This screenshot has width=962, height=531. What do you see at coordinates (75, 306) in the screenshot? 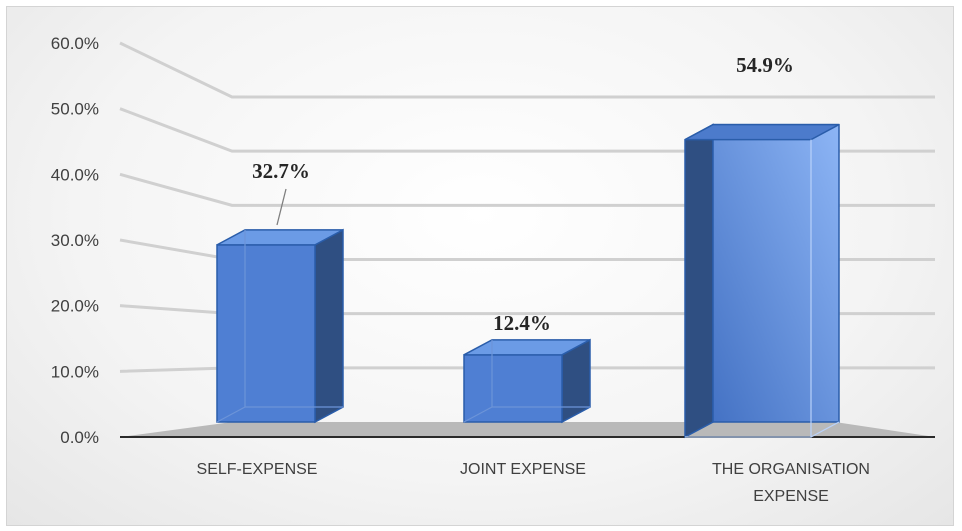
I see `y-axis-tick-label: 20.0%` at bounding box center [75, 306].